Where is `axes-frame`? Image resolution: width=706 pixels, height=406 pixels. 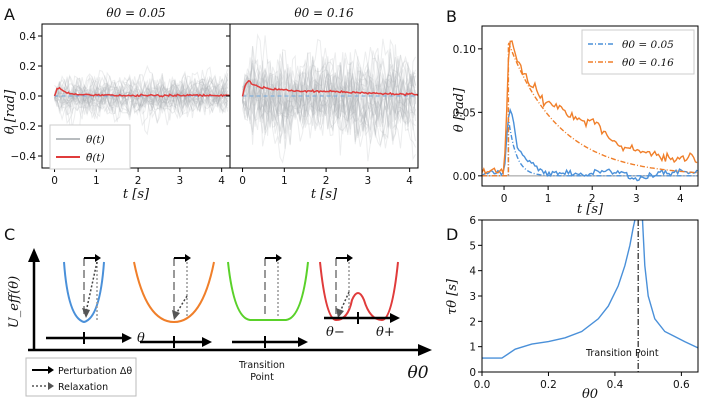 axes-frame is located at coordinates (590, 106).